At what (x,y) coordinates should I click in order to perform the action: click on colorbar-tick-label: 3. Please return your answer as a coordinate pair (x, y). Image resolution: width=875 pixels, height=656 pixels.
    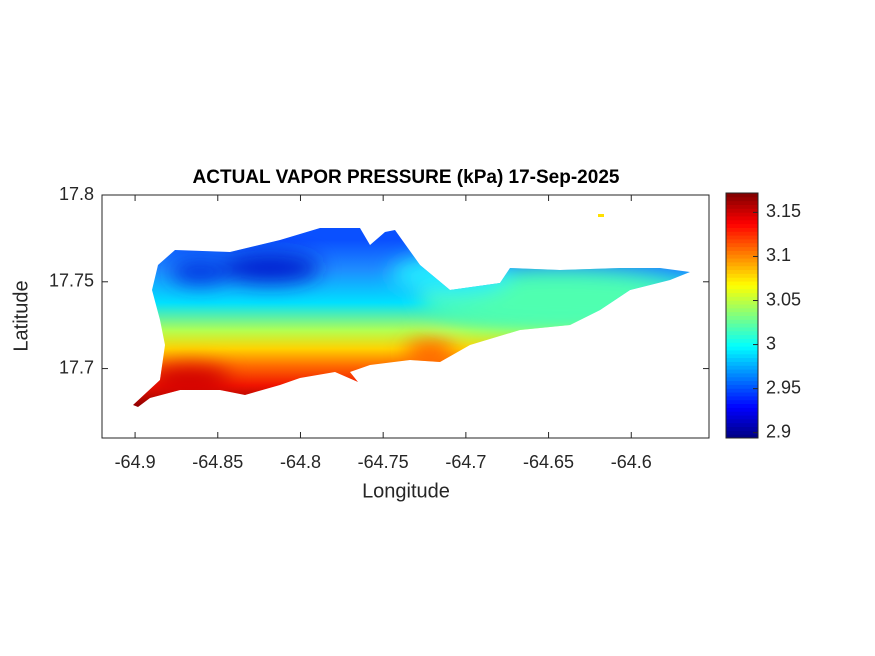
    Looking at the image, I should click on (771, 343).